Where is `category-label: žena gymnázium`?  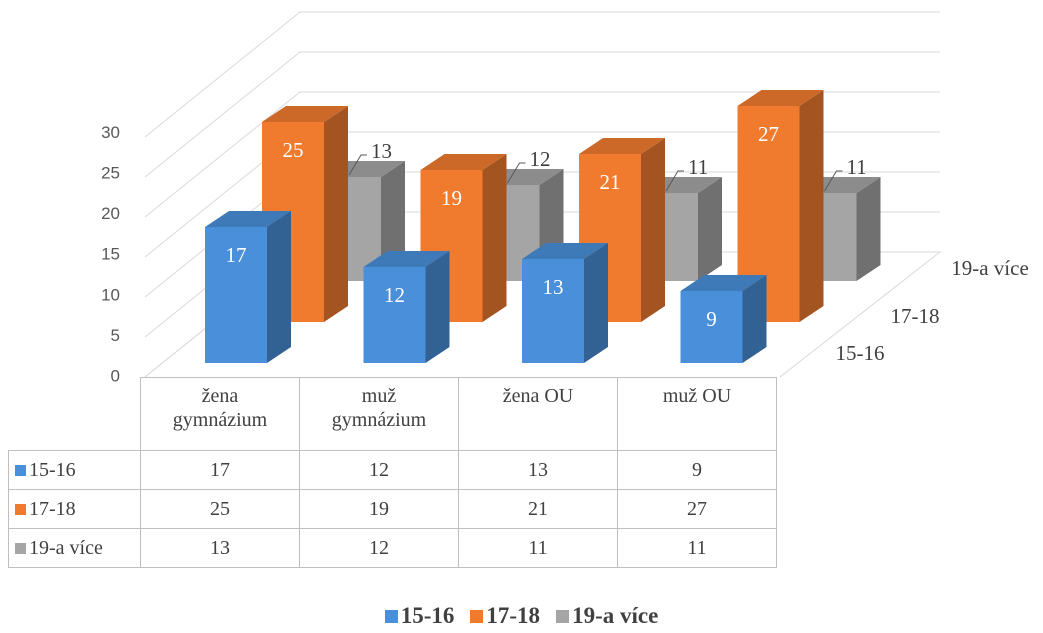 category-label: žena gymnázium is located at coordinates (220, 414).